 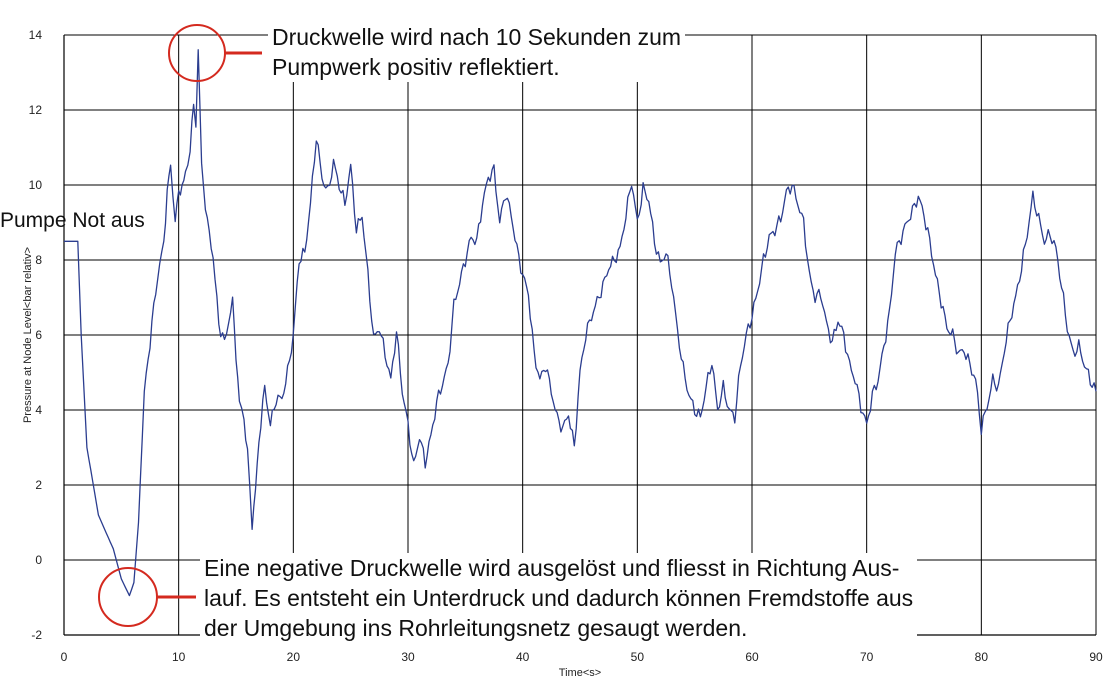 I want to click on y-tick-label: 8, so click(x=38, y=260).